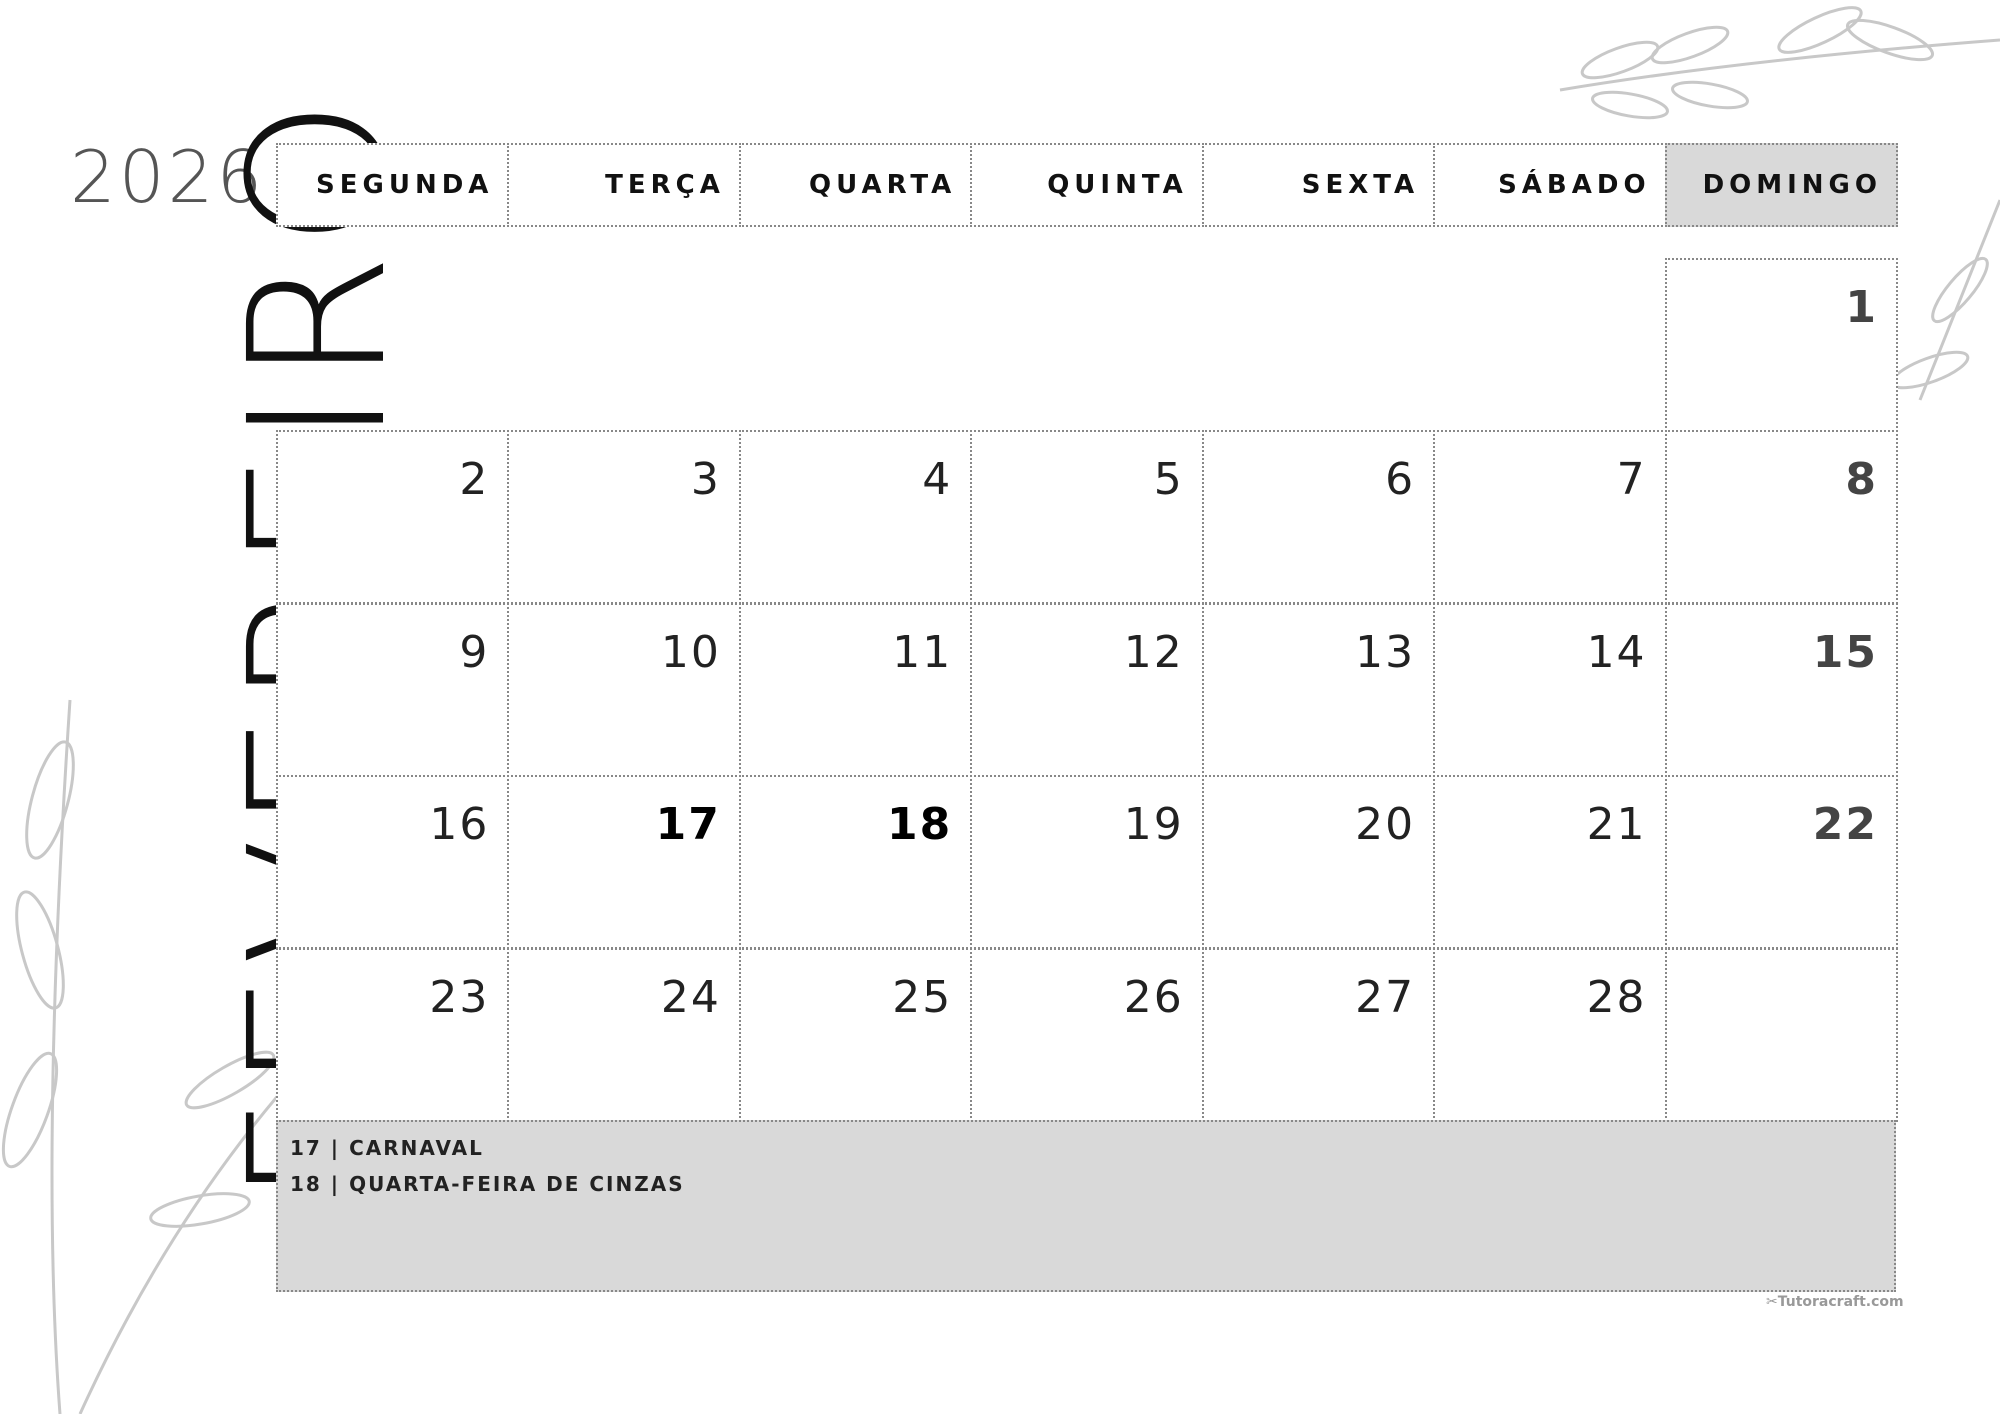 The height and width of the screenshot is (1414, 2000). What do you see at coordinates (1153, 652) in the screenshot?
I see `day-number: 12` at bounding box center [1153, 652].